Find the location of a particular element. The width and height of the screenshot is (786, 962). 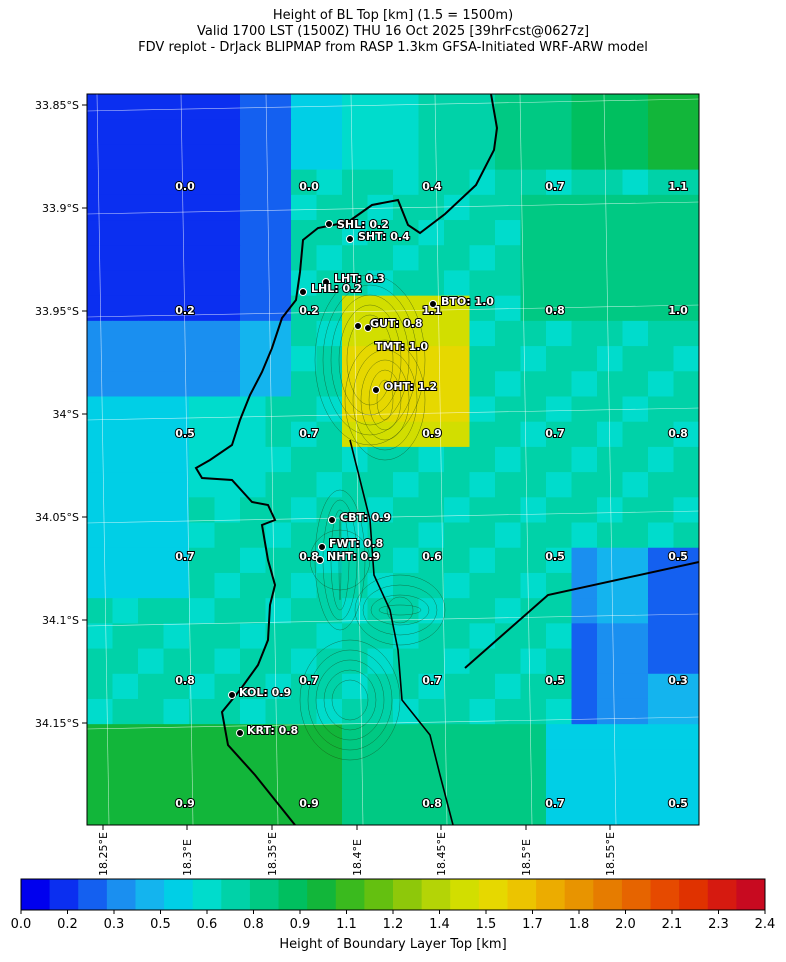

colorbar-label: Height of Boundary Layer Top [km] is located at coordinates (392, 944).